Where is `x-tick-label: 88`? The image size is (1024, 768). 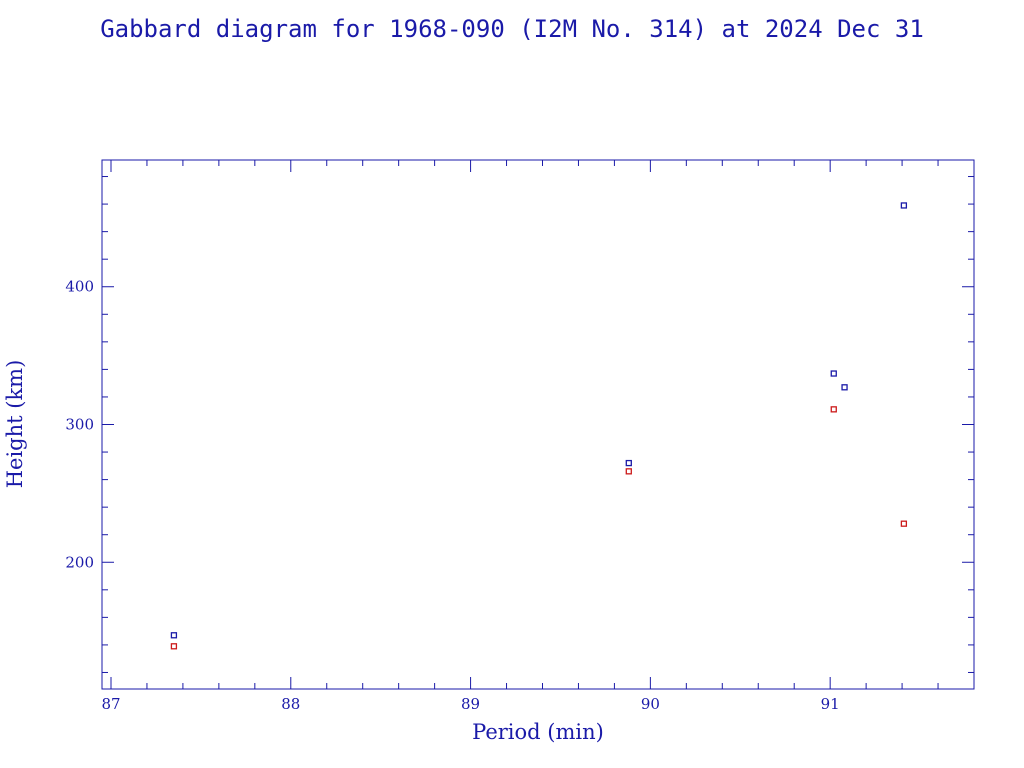
x-tick-label: 88 is located at coordinates (290, 704).